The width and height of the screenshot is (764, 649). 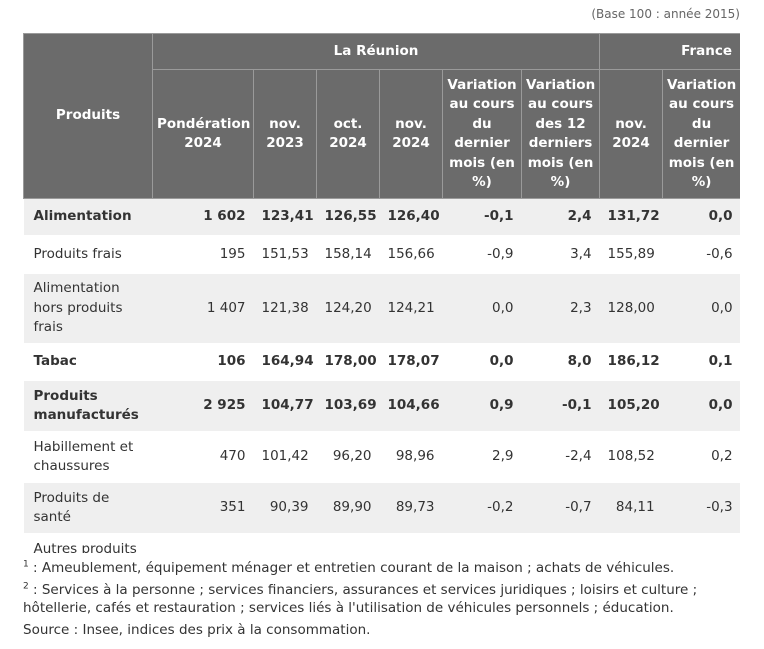 What do you see at coordinates (482, 217) in the screenshot?
I see `cell-variation-mois: -0,1` at bounding box center [482, 217].